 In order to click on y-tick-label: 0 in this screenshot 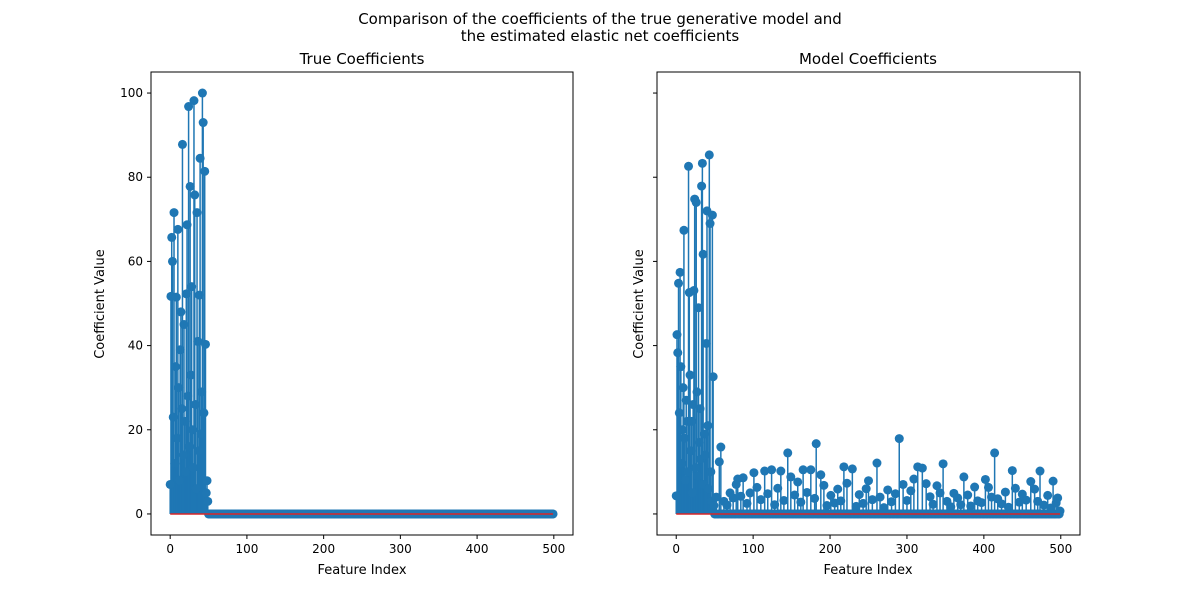, I will do `click(139, 514)`.